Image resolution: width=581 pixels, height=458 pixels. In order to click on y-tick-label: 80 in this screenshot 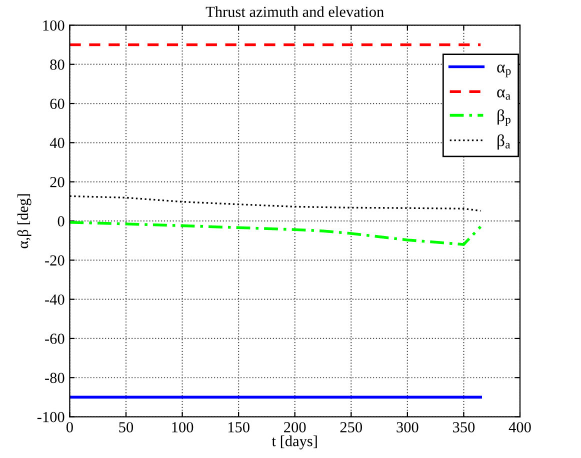, I will do `click(57, 64)`.